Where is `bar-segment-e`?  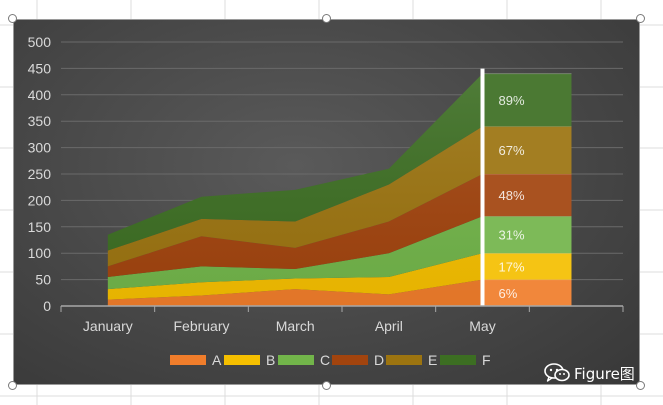 bar-segment-e is located at coordinates (527, 150).